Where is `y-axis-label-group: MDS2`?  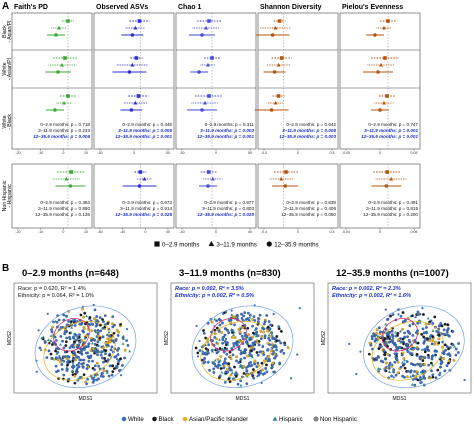
y-axis-label-group: MDS2 is located at coordinates (167, 338).